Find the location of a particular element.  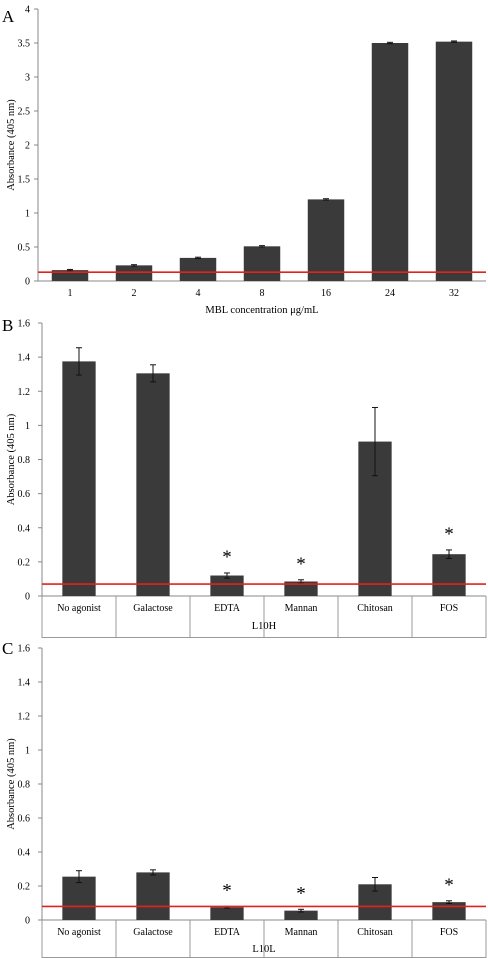

x-axis-title: L10L is located at coordinates (263, 949).